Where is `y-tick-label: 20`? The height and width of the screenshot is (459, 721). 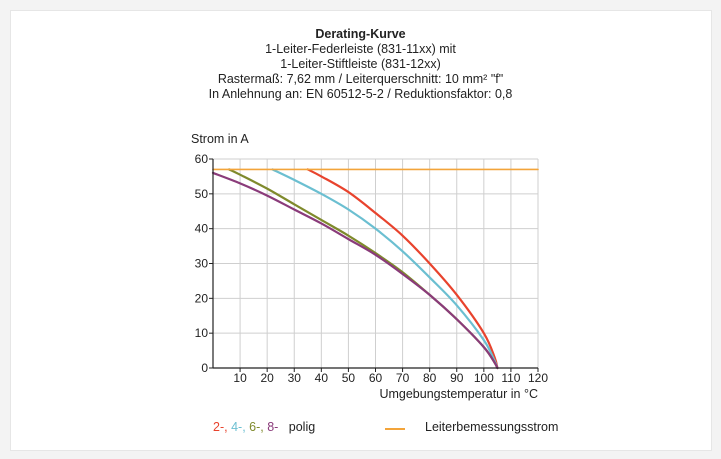 y-tick-label: 20 is located at coordinates (202, 298).